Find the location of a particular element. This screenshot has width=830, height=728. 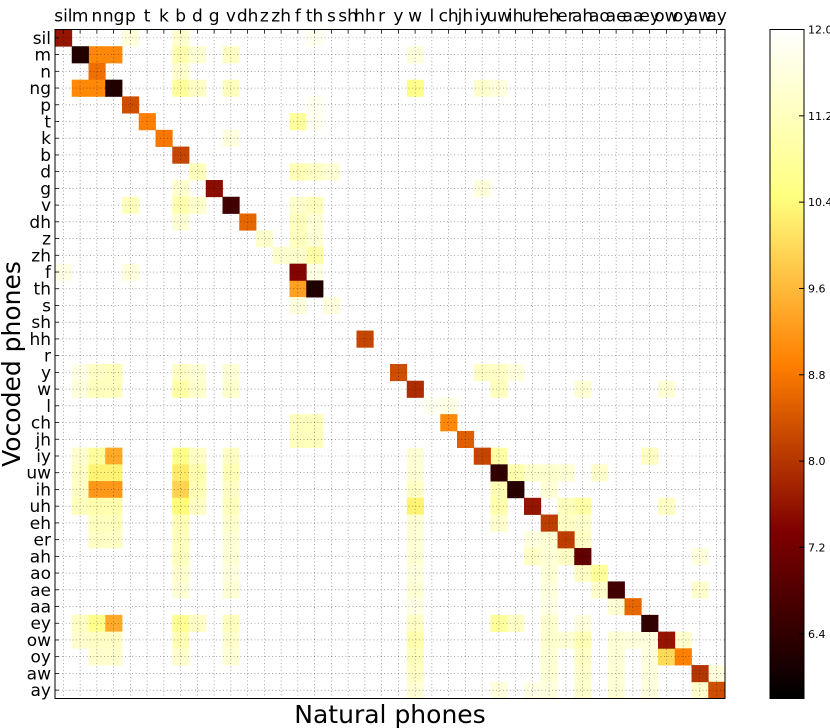

y-tick-label: n is located at coordinates (45, 72).